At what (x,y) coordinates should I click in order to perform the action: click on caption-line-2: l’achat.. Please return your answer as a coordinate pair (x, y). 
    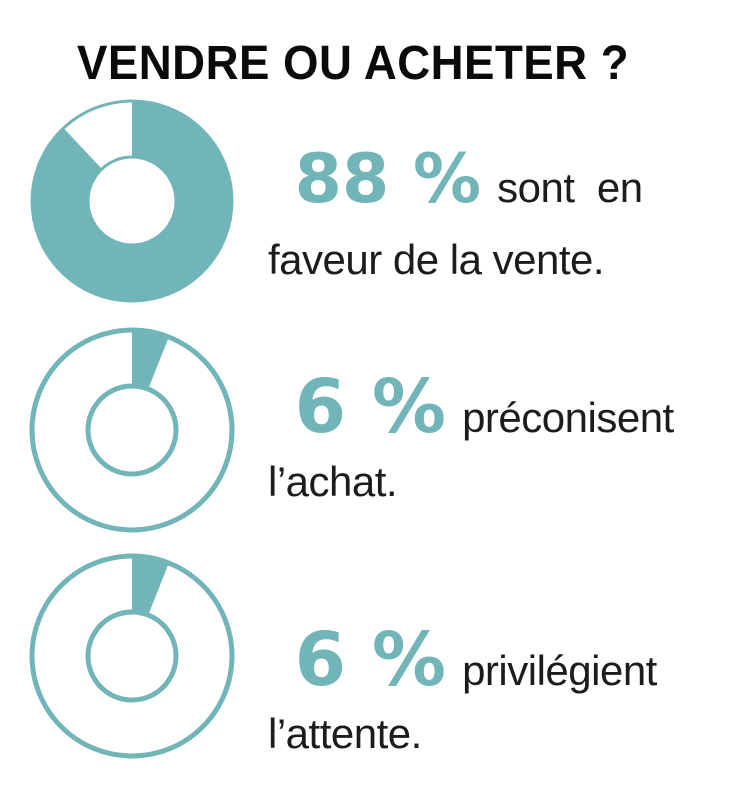
    Looking at the image, I should click on (333, 481).